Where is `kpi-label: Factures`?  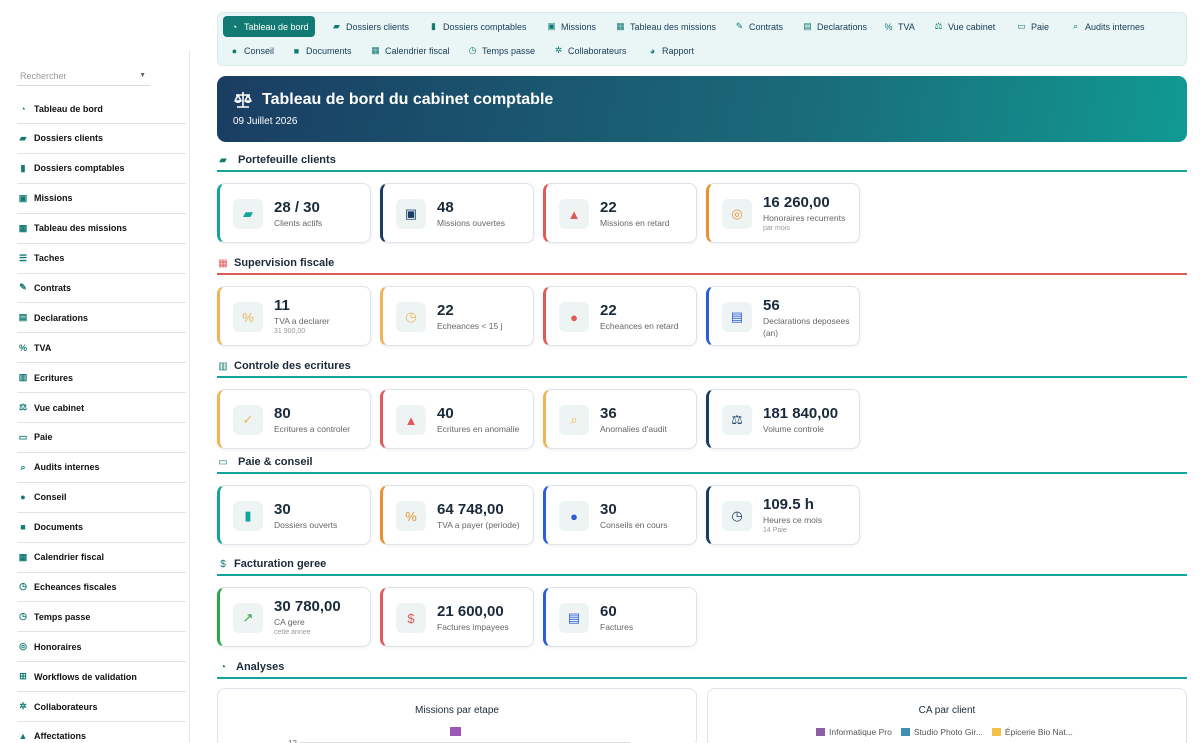
kpi-label: Factures is located at coordinates (617, 627).